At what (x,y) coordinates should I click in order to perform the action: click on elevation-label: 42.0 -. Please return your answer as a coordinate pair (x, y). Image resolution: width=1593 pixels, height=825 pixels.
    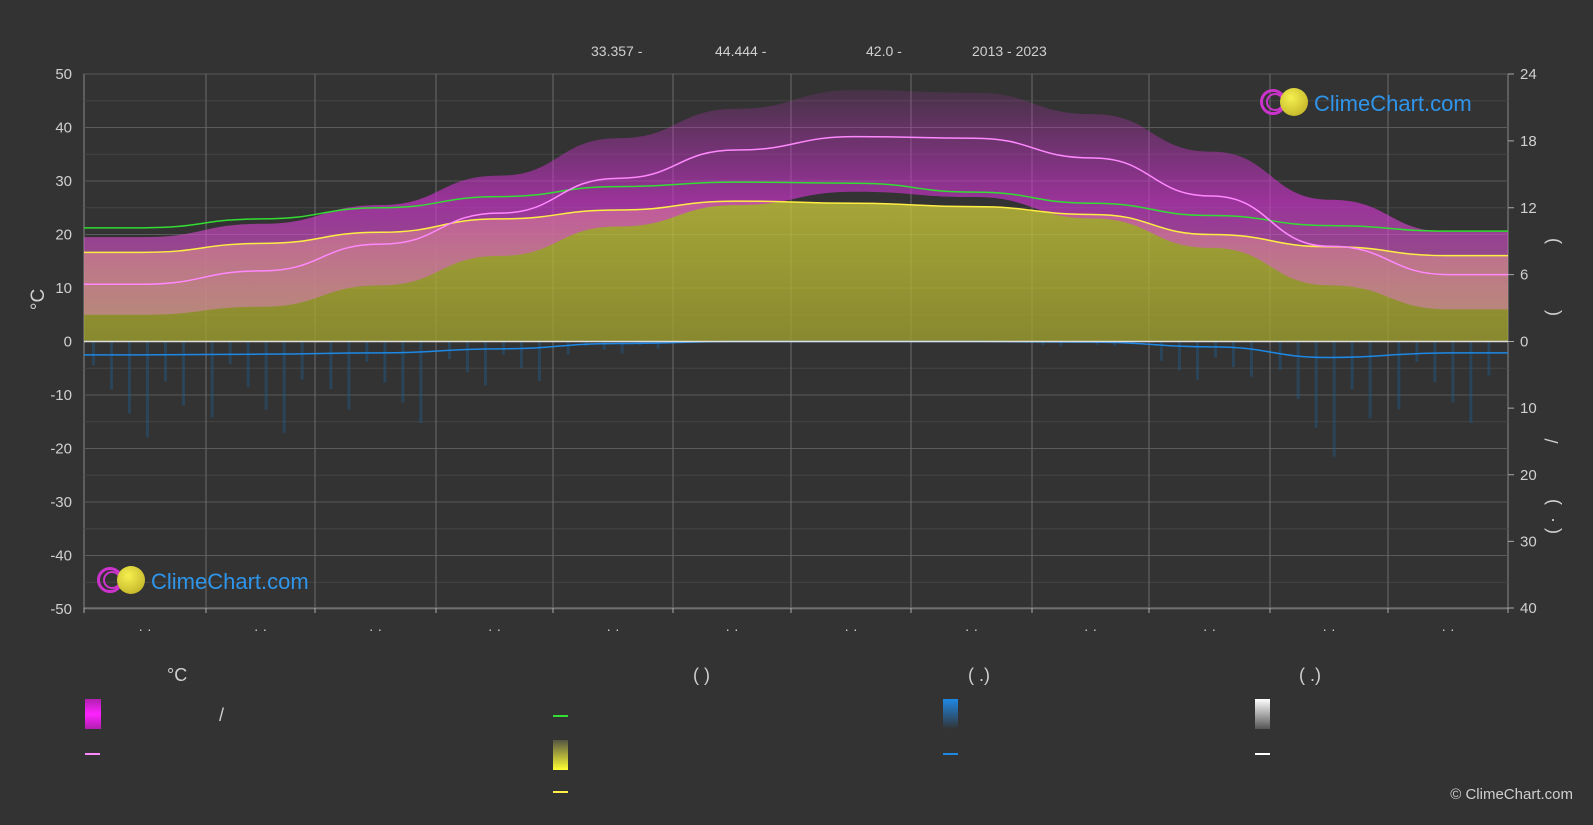
    Looking at the image, I should click on (884, 51).